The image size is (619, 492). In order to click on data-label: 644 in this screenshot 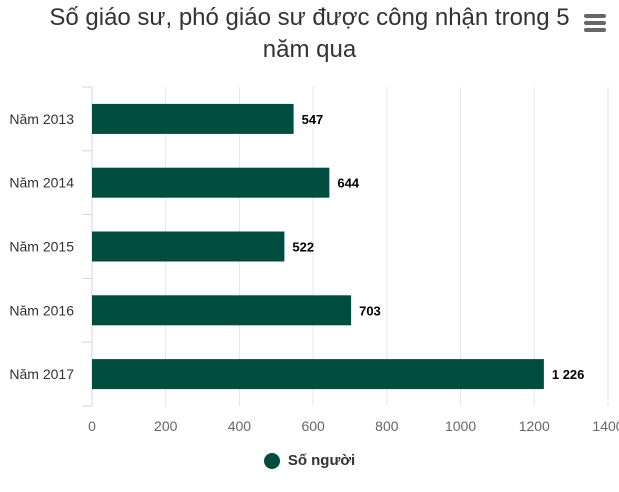, I will do `click(348, 183)`.